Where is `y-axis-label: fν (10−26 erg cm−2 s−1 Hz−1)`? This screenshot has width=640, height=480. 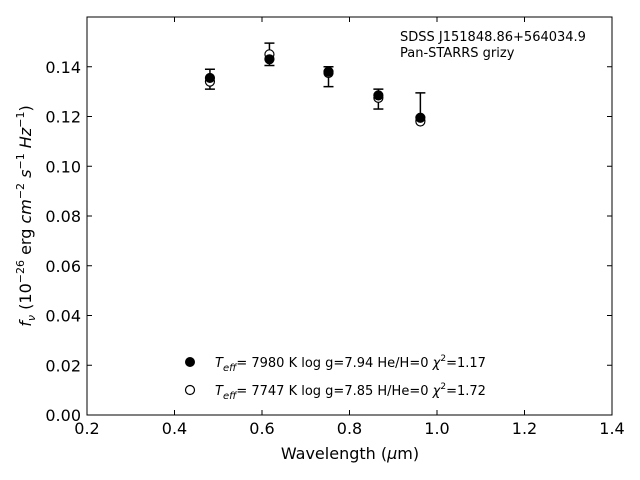 y-axis-label: fν (10−26 erg cm−2 s−1 Hz−1) is located at coordinates (26, 215).